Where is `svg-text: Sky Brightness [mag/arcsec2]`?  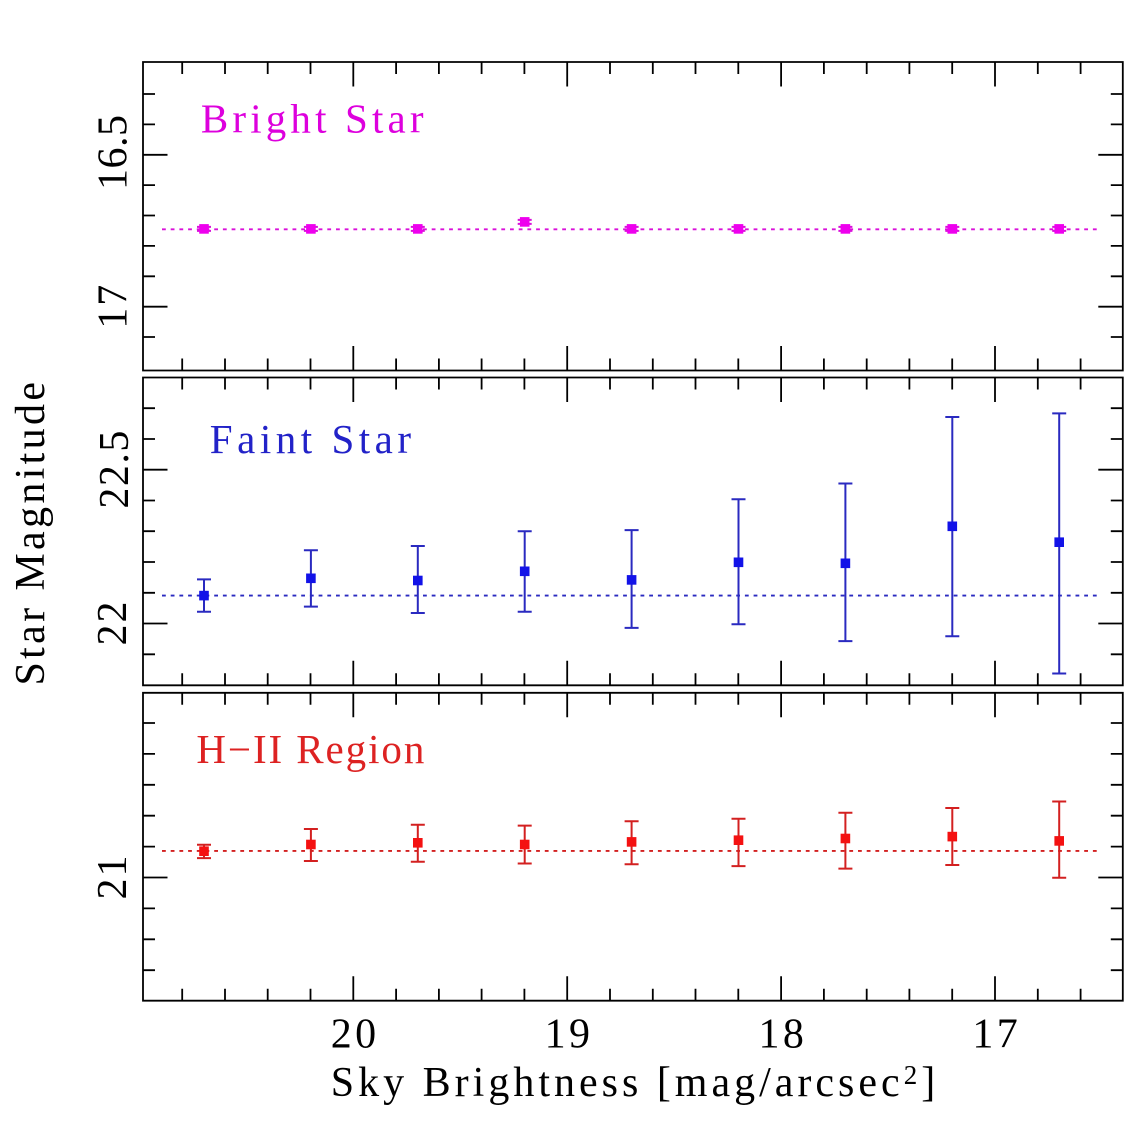 svg-text: Sky Brightness [mag/arcsec2] is located at coordinates (635, 1083).